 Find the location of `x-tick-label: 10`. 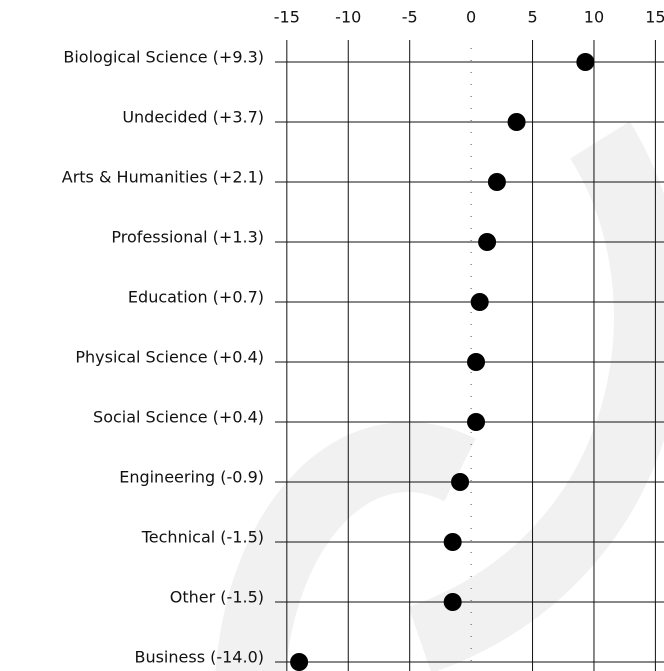

x-tick-label: 10 is located at coordinates (594, 17).